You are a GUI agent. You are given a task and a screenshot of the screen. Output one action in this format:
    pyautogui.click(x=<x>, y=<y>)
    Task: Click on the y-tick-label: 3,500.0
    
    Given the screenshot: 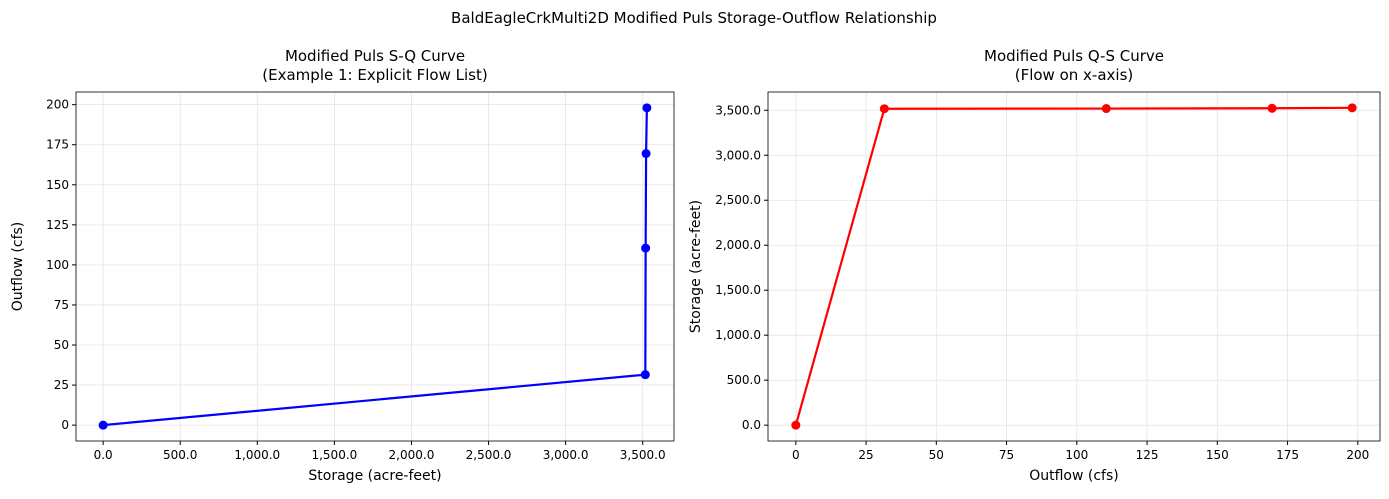 What is the action you would take?
    pyautogui.click(x=738, y=110)
    